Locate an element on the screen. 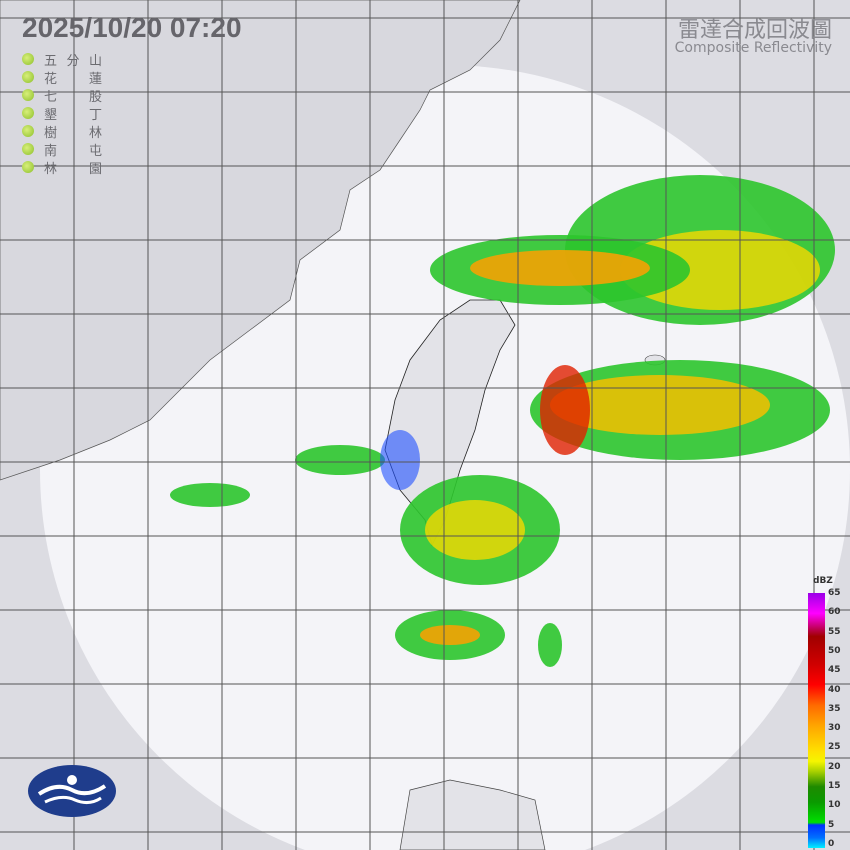  station-char: 七 is located at coordinates (51, 97).